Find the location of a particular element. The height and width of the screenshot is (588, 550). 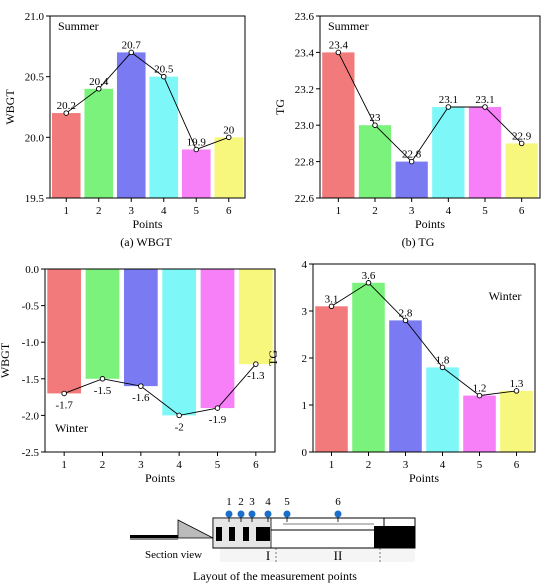

data-label-d: 1.8 is located at coordinates (443, 360).